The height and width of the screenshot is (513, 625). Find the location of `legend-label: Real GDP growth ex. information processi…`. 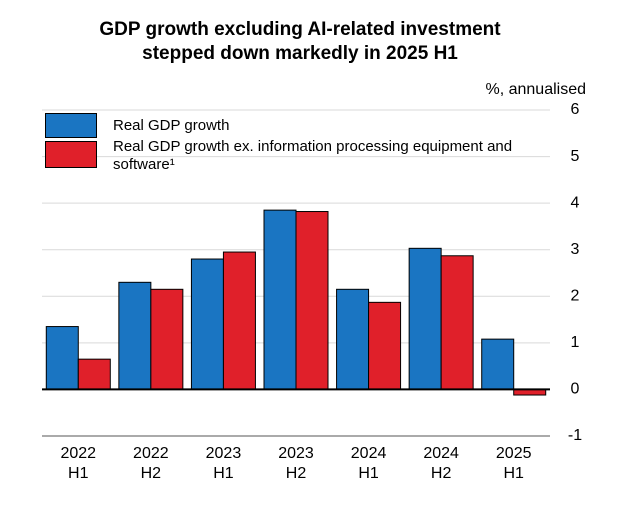

legend-label: Real GDP growth ex. information processi… is located at coordinates (313, 155).